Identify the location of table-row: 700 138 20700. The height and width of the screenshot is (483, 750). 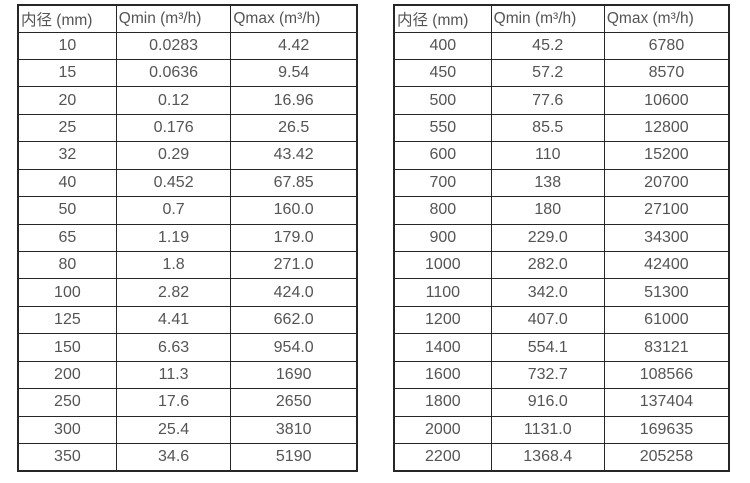
(561, 183).